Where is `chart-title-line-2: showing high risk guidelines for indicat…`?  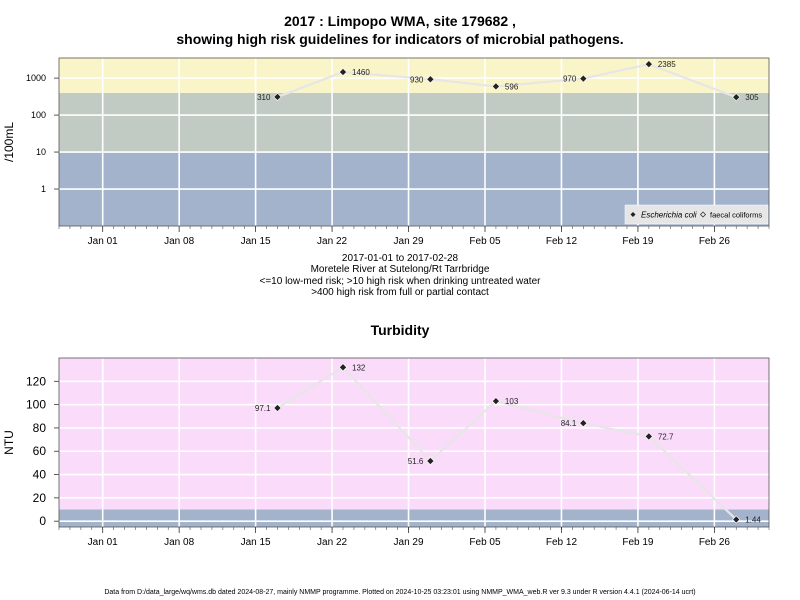 chart-title-line-2: showing high risk guidelines for indicat… is located at coordinates (400, 39).